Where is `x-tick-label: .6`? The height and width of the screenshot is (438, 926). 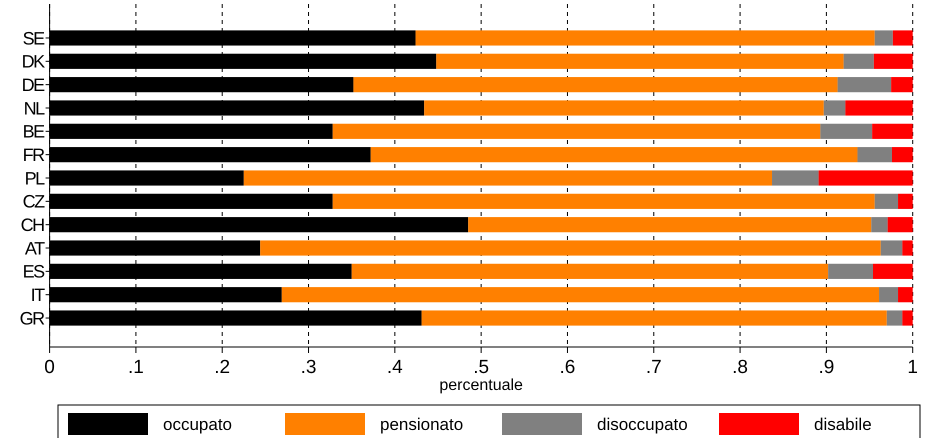
x-tick-label: .6 is located at coordinates (568, 367).